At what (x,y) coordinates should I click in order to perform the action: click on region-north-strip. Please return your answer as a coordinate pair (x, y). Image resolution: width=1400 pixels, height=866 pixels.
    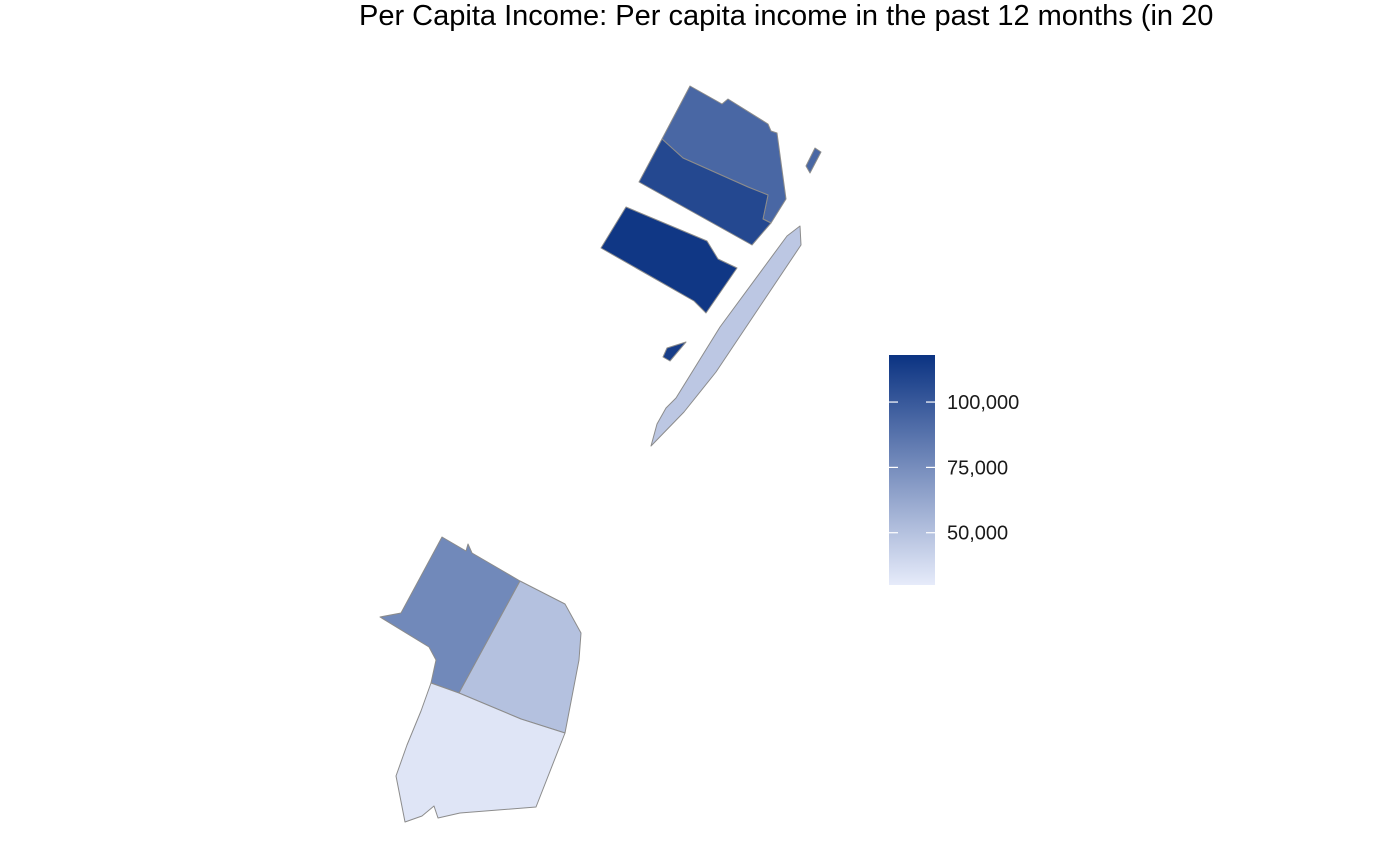
    Looking at the image, I should click on (726, 336).